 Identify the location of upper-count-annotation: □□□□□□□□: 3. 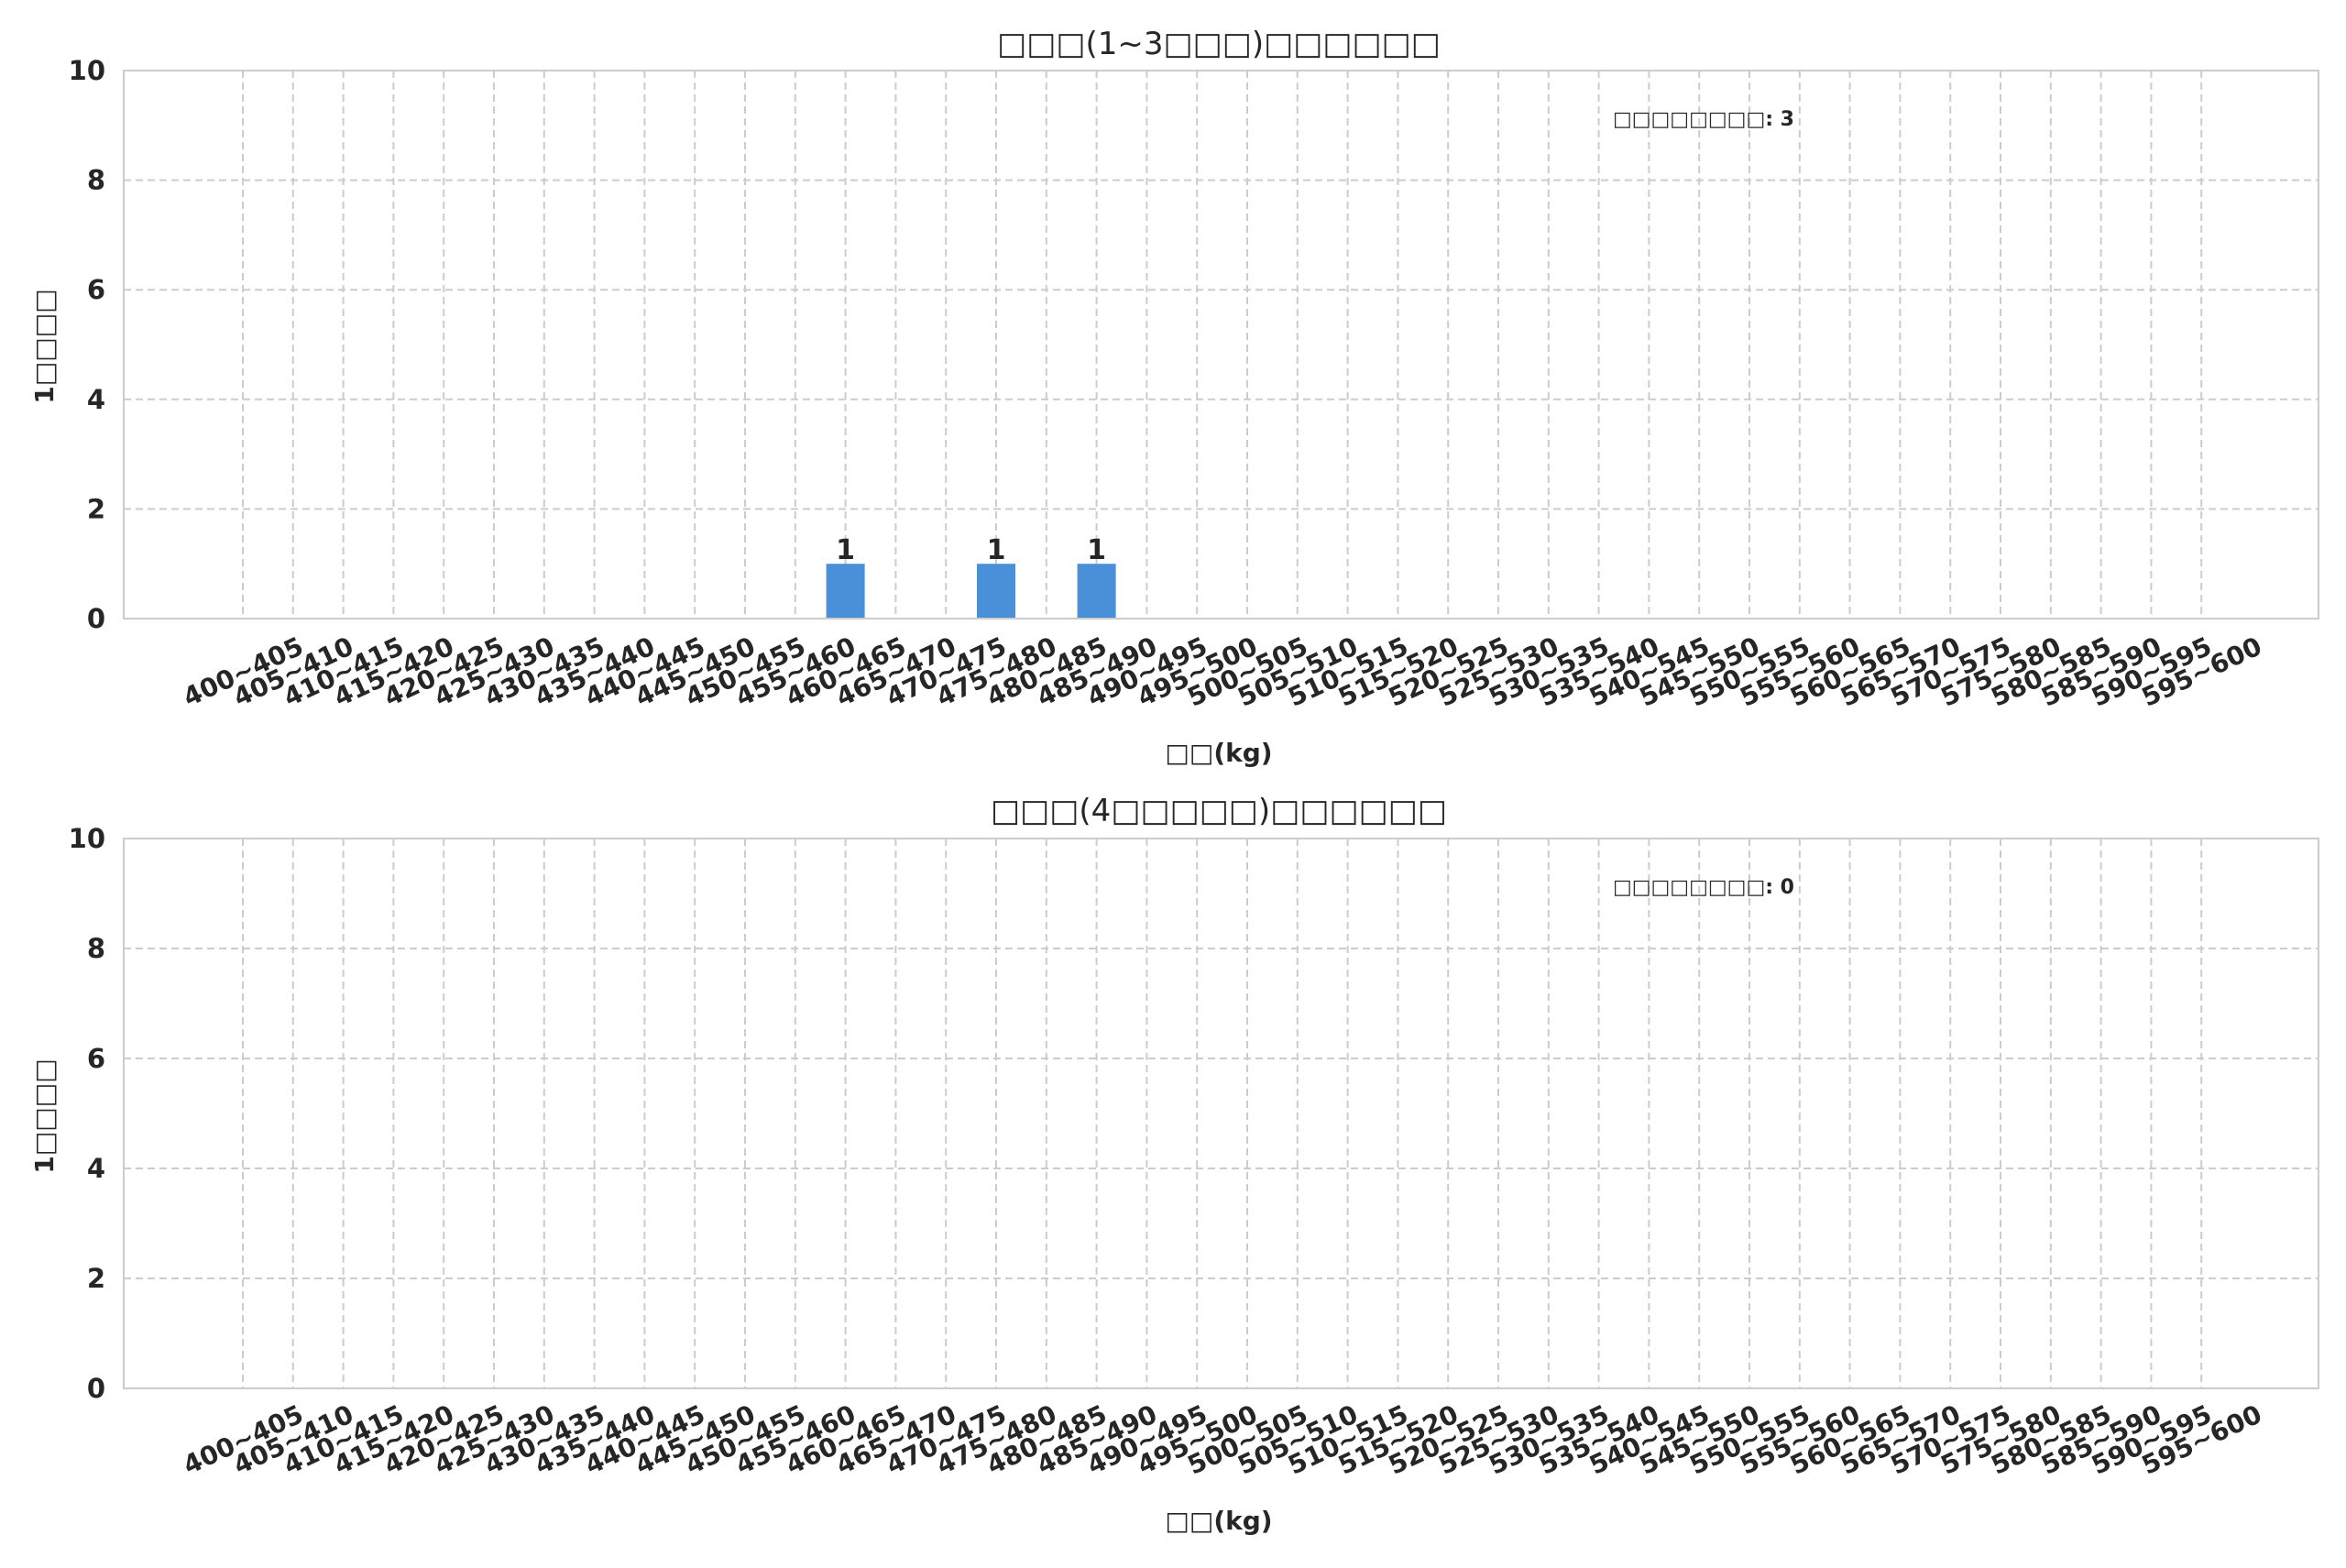
(1703, 119).